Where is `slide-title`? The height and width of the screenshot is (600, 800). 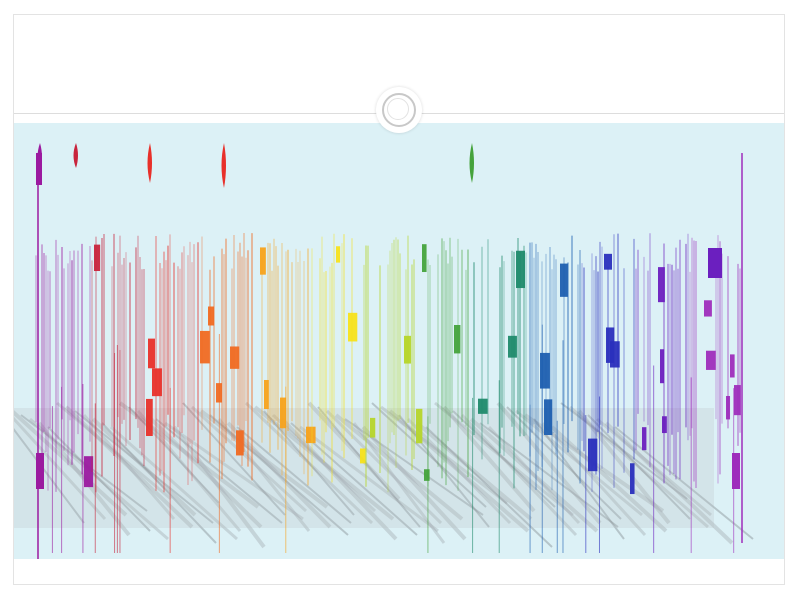
slide-title is located at coordinates (399, 65).